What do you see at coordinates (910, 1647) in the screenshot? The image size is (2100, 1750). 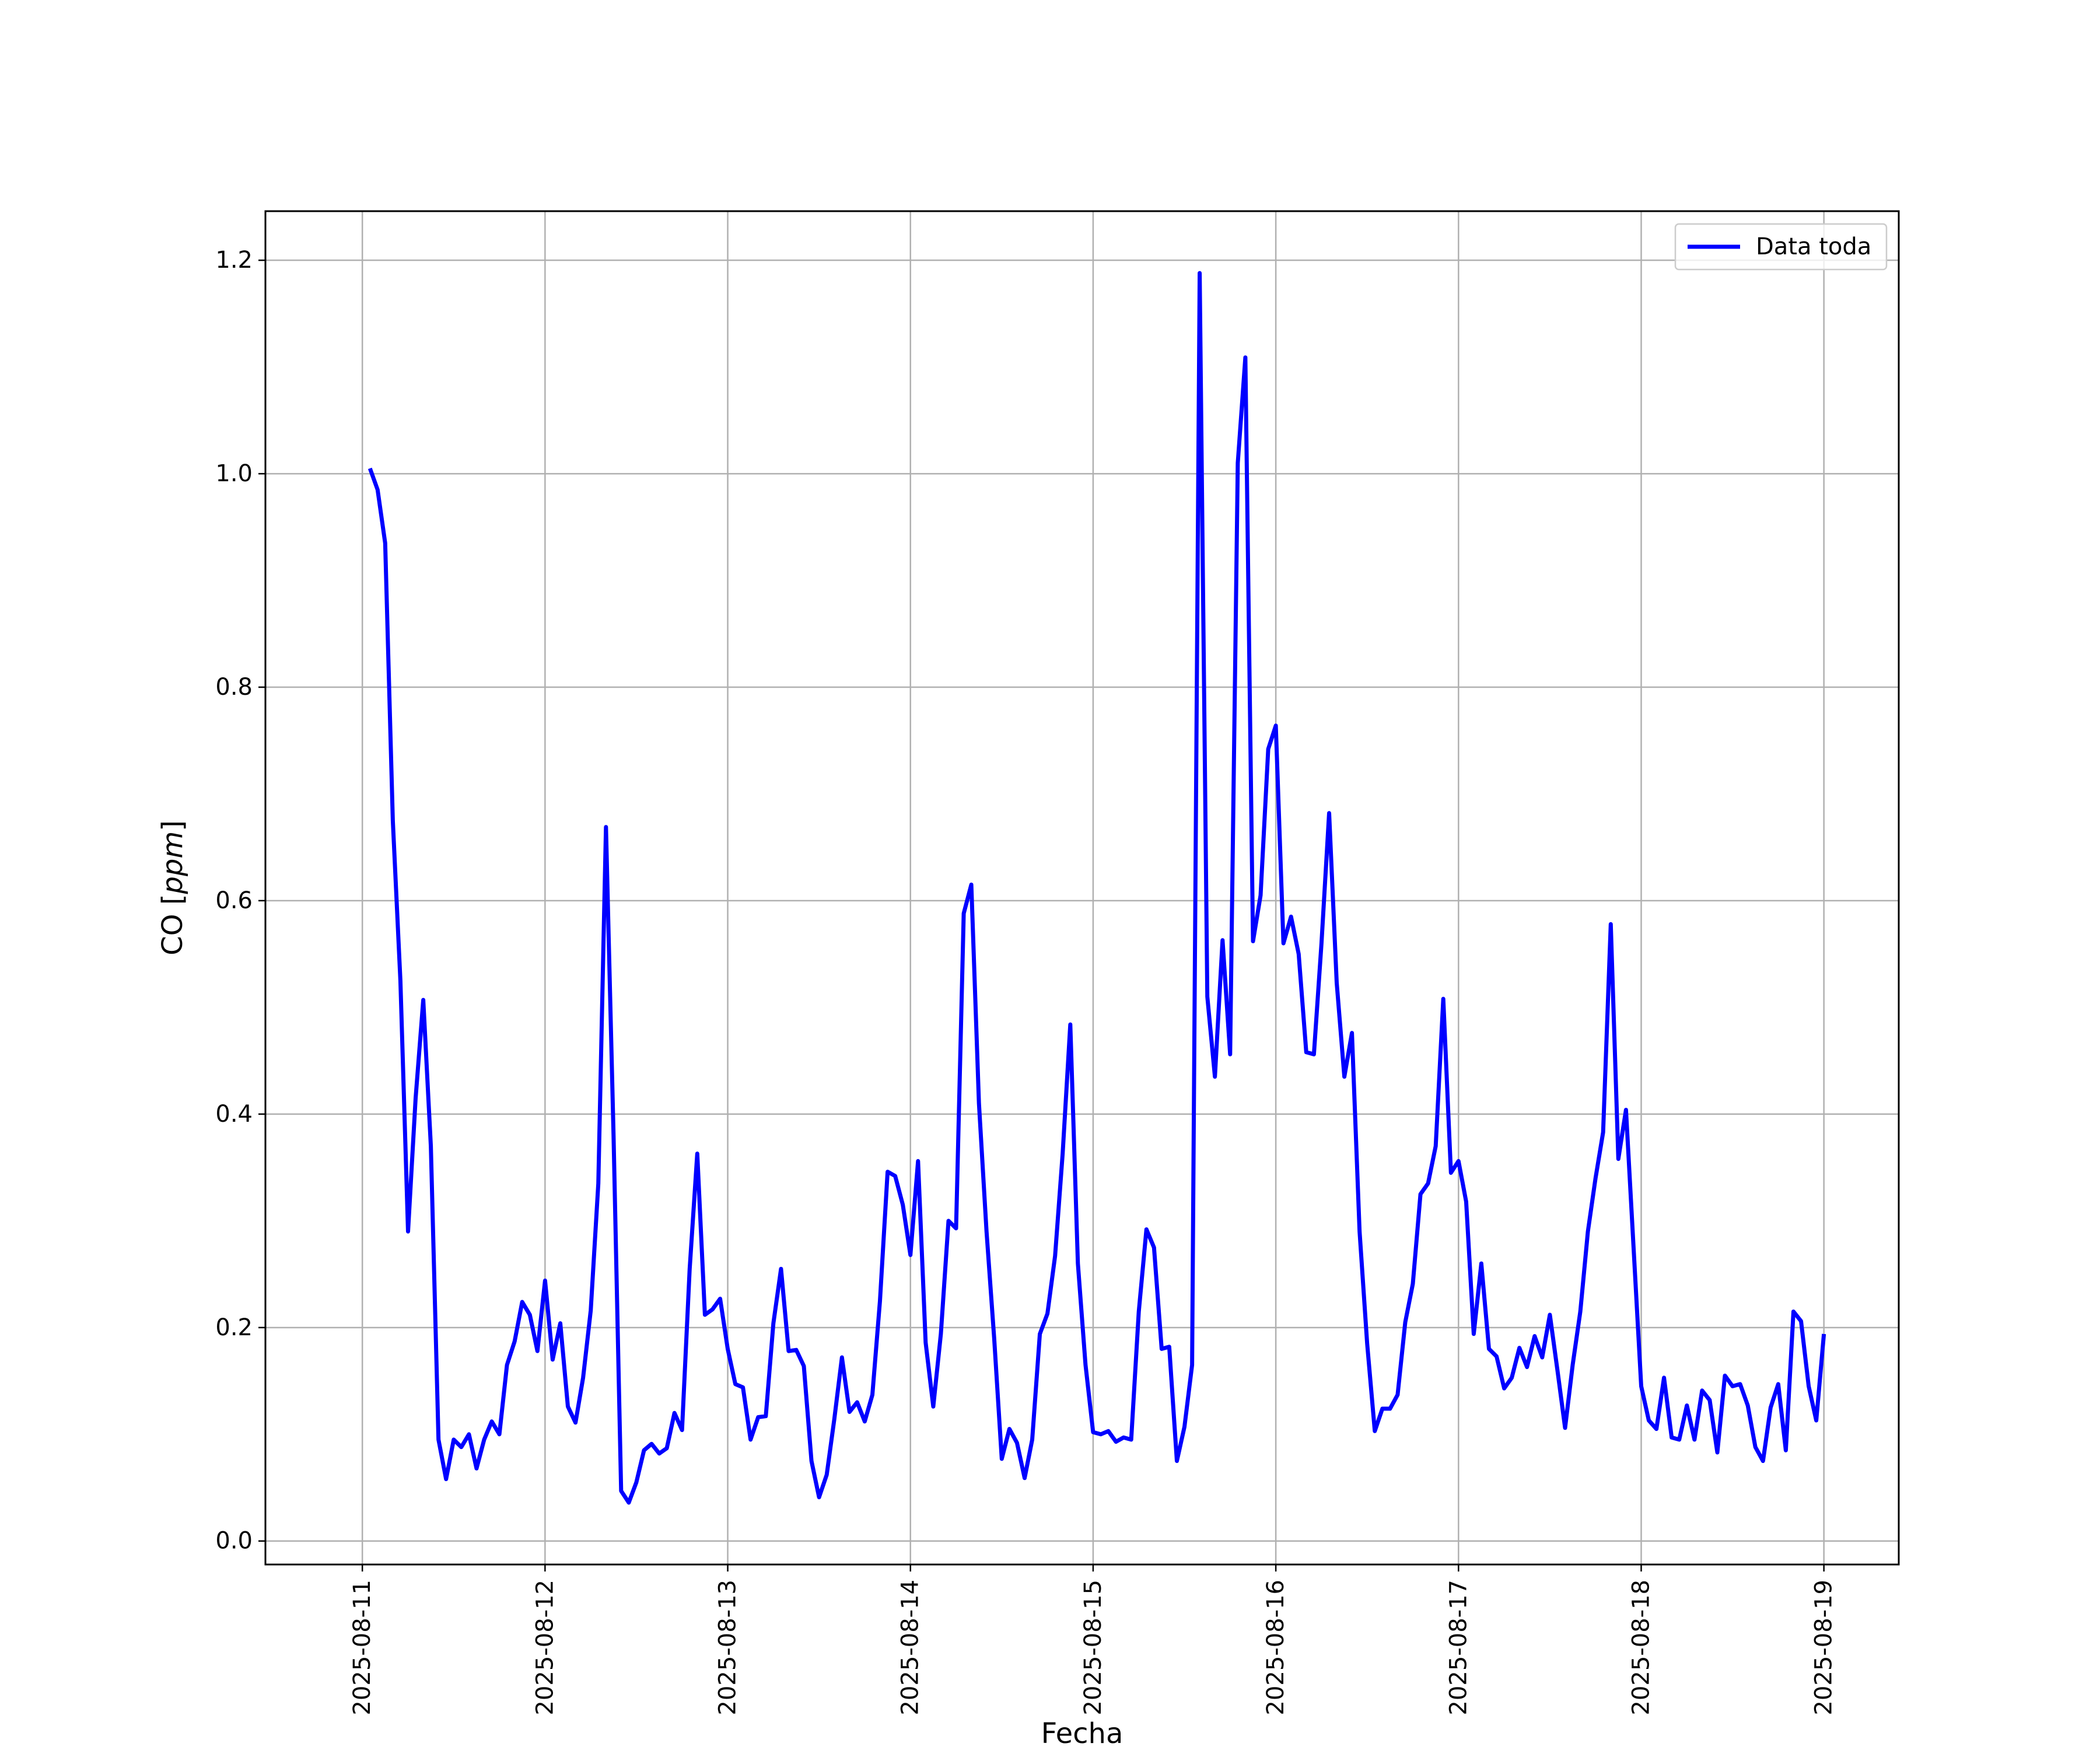 I see `x-tick-label: 2025-08-14` at bounding box center [910, 1647].